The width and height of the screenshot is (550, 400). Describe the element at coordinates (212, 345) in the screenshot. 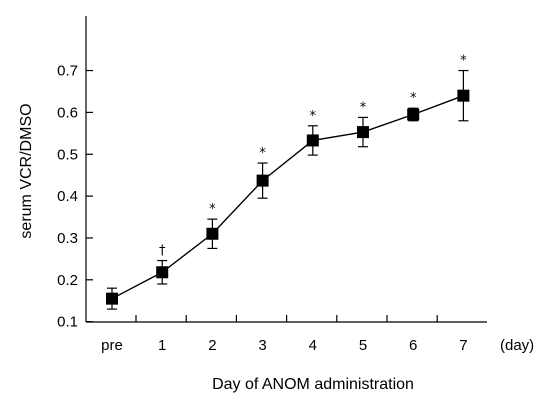

I see `x-tick-label: 2` at that location.